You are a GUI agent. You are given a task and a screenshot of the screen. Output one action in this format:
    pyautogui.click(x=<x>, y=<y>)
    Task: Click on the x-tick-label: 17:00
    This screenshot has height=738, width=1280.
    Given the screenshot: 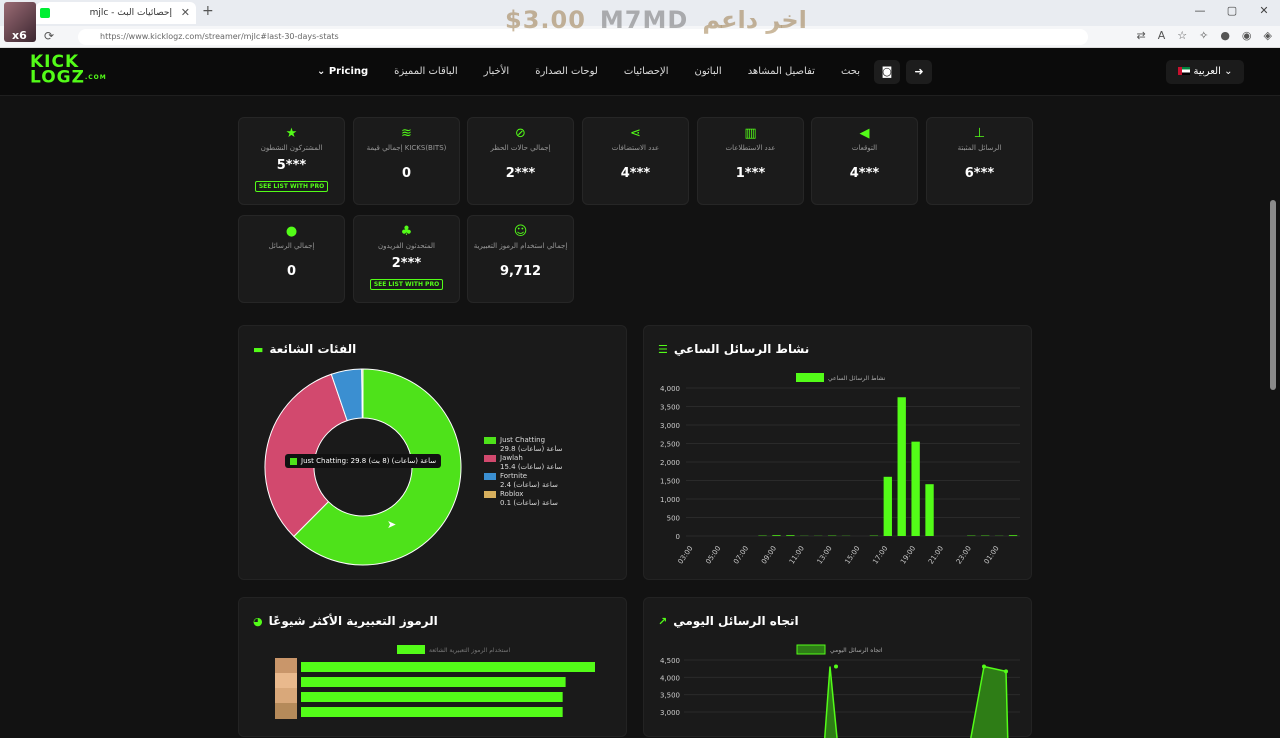 What is the action you would take?
    pyautogui.click(x=880, y=555)
    